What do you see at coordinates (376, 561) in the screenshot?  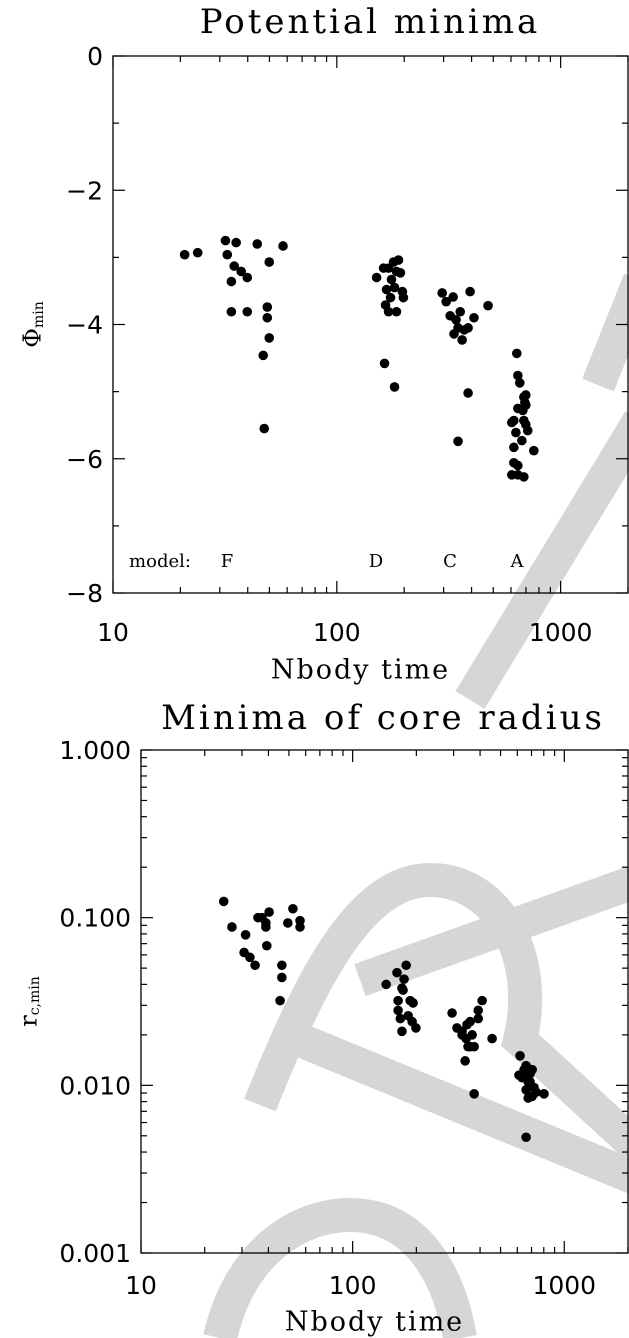 I see `model-annotation: D` at bounding box center [376, 561].